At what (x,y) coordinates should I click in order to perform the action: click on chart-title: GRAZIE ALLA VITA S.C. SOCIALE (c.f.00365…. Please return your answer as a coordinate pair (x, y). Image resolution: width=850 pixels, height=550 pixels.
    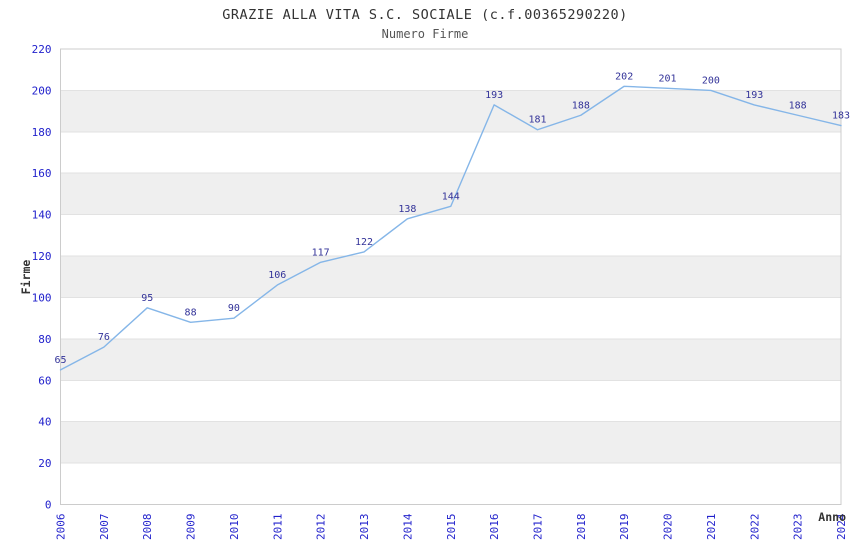
    Looking at the image, I should click on (425, 15).